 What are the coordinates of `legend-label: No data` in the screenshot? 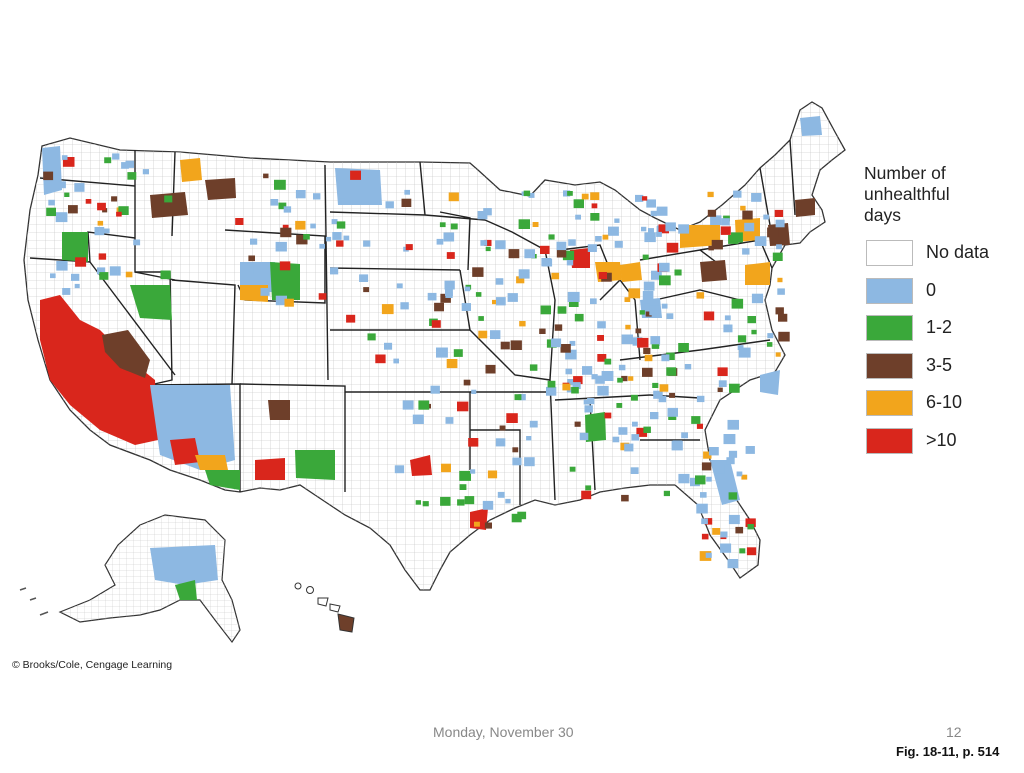 It's located at (958, 252).